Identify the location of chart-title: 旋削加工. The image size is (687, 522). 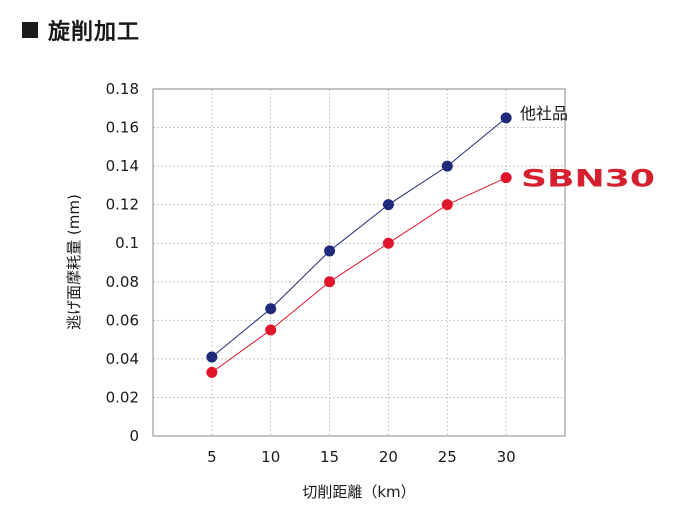
(94, 32).